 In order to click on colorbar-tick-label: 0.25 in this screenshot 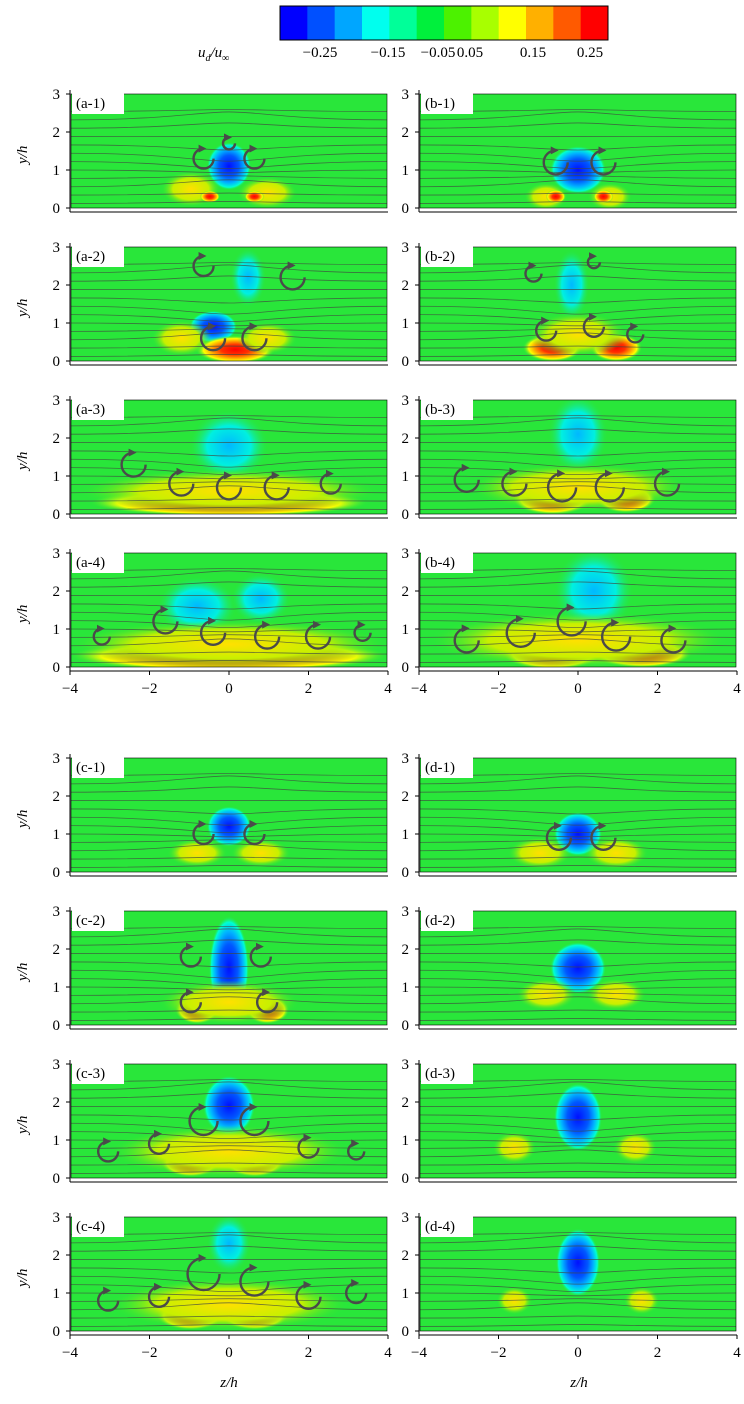, I will do `click(590, 53)`.